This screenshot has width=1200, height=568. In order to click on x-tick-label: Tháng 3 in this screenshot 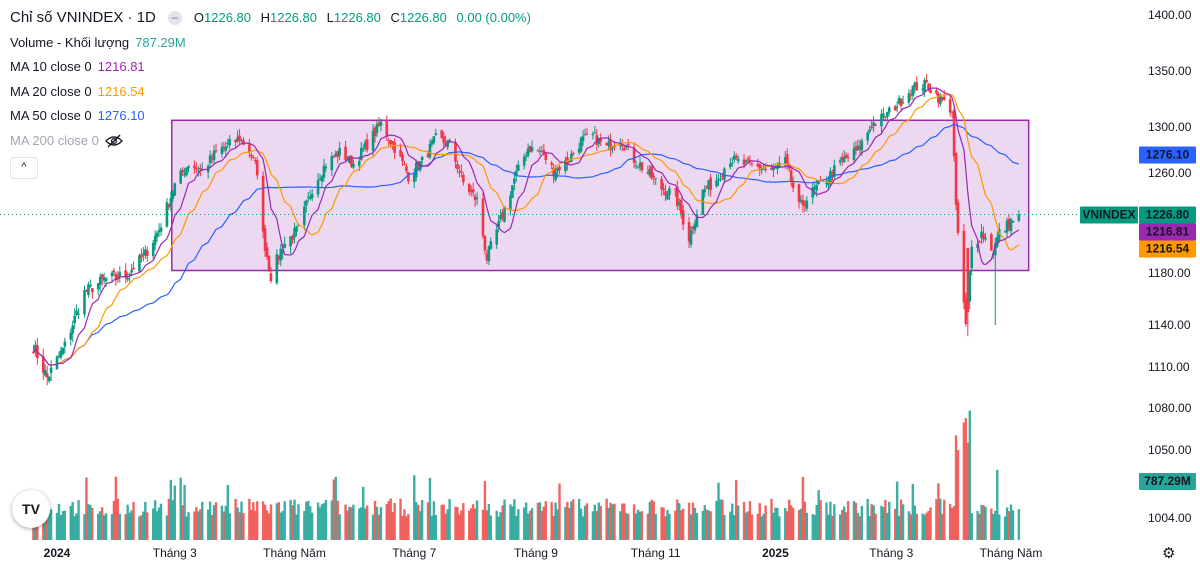, I will do `click(175, 553)`.